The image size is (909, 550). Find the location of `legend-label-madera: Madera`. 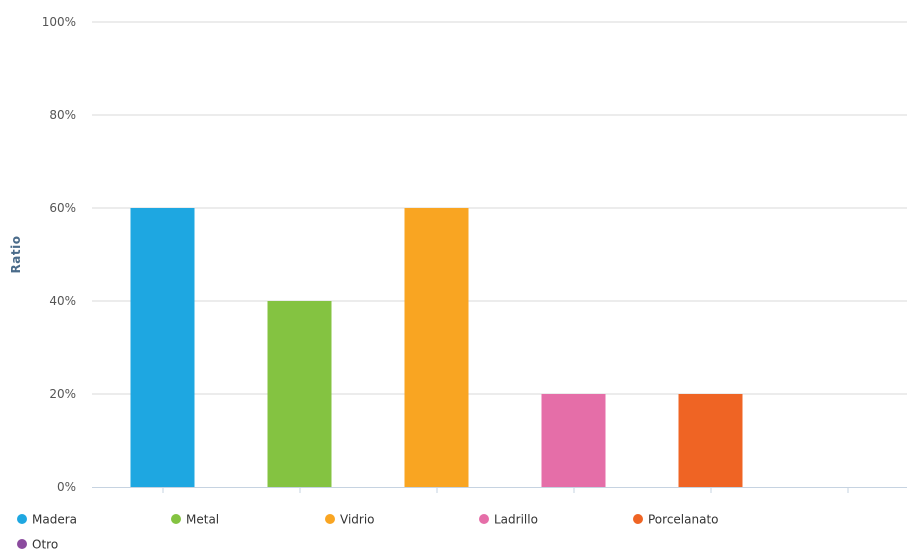

legend-label-madera: Madera is located at coordinates (54, 520).